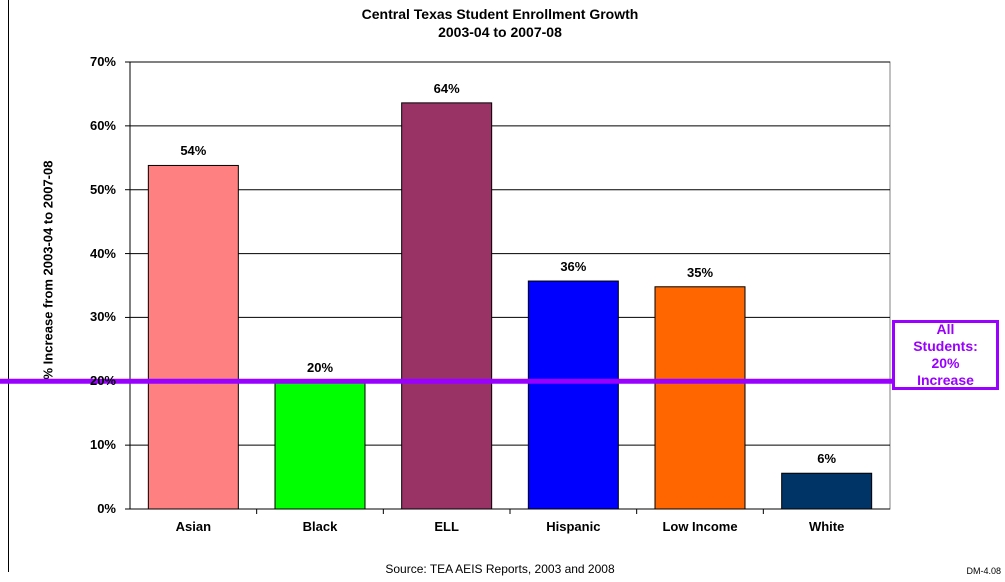  I want to click on x-tick-label: Hispanic, so click(573, 526).